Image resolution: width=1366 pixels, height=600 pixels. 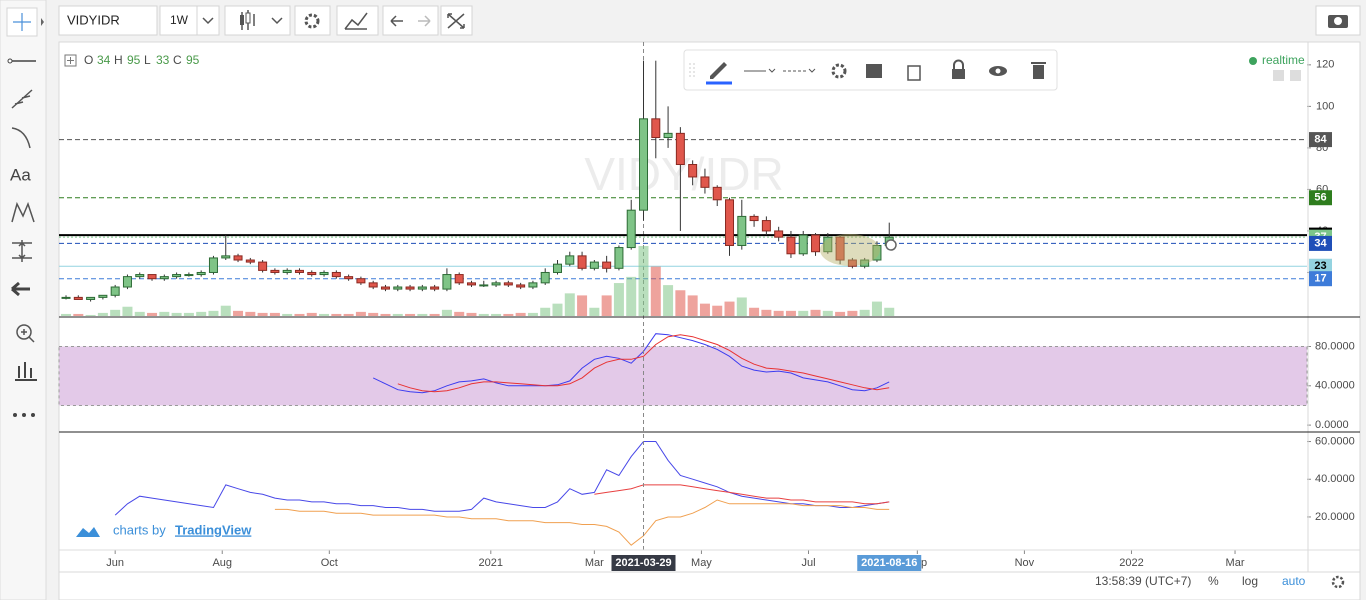 I want to click on symbol-box, so click(x=108, y=20).